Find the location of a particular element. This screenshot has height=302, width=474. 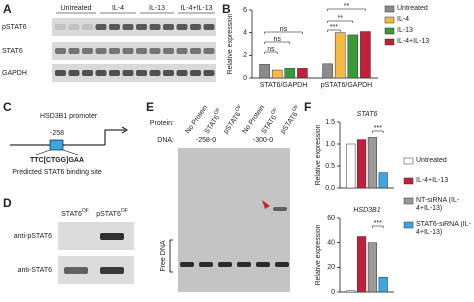

tss-arrow is located at coordinates (114, 137).